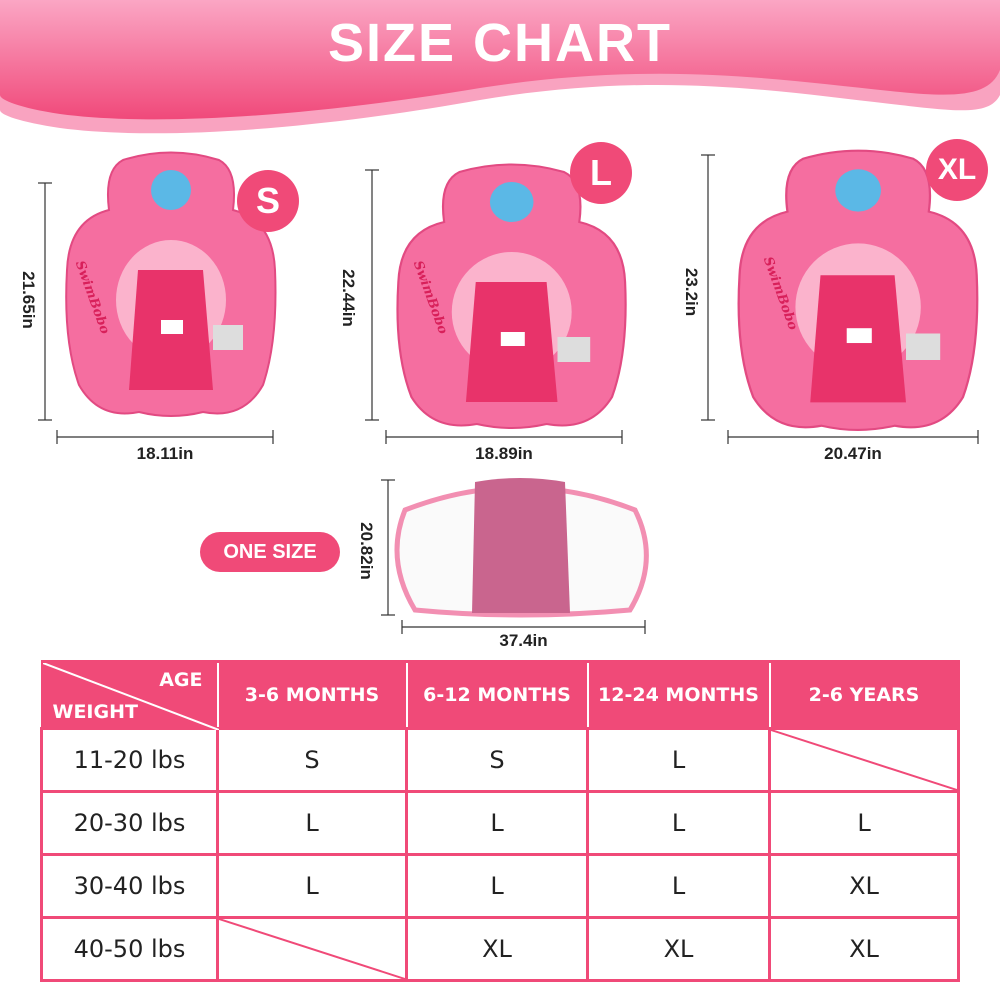 This screenshot has height=1000, width=1000. What do you see at coordinates (165, 453) in the screenshot?
I see `width-label-s: 18.11in` at bounding box center [165, 453].